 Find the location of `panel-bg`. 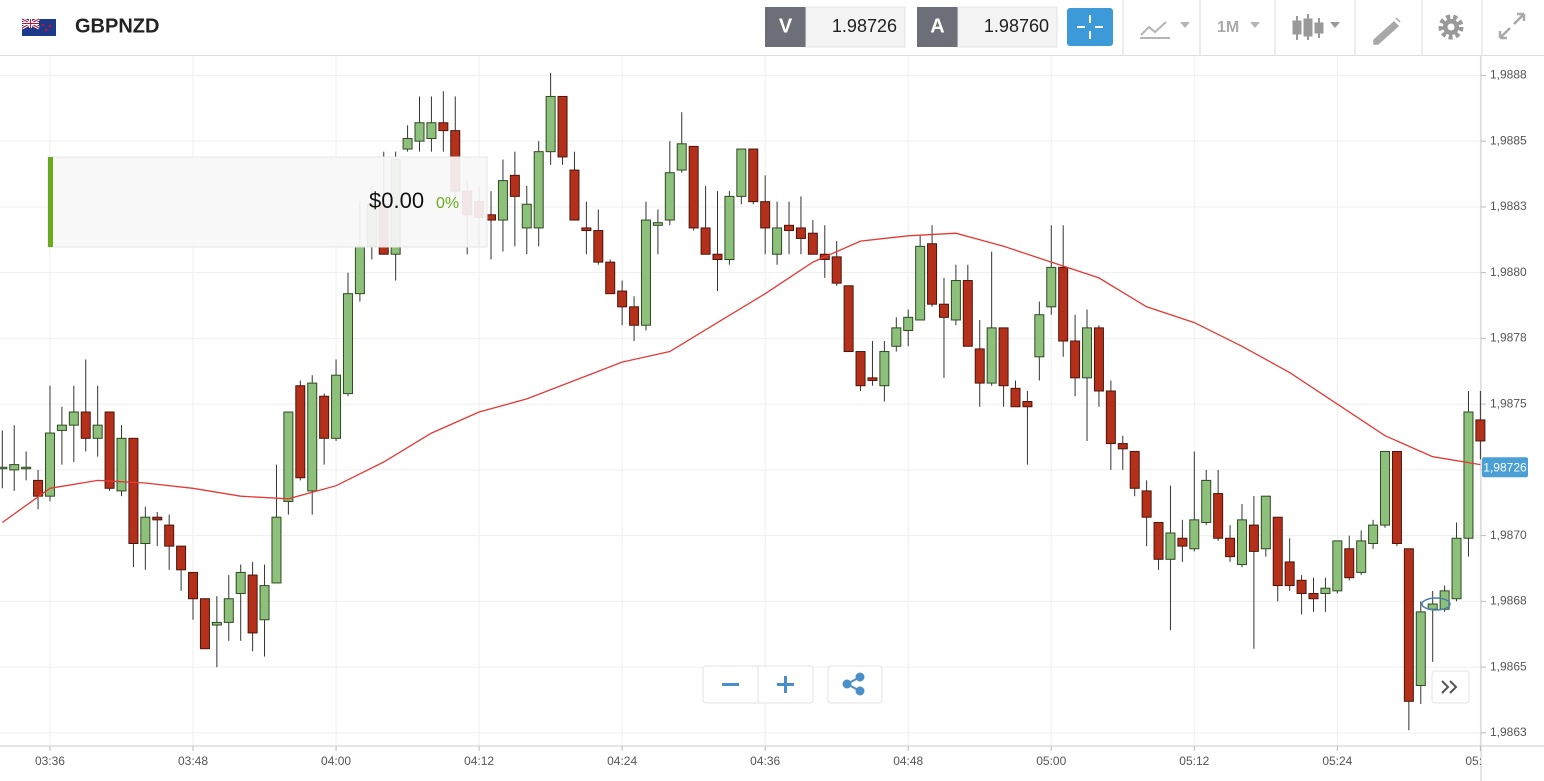

panel-bg is located at coordinates (267, 202).